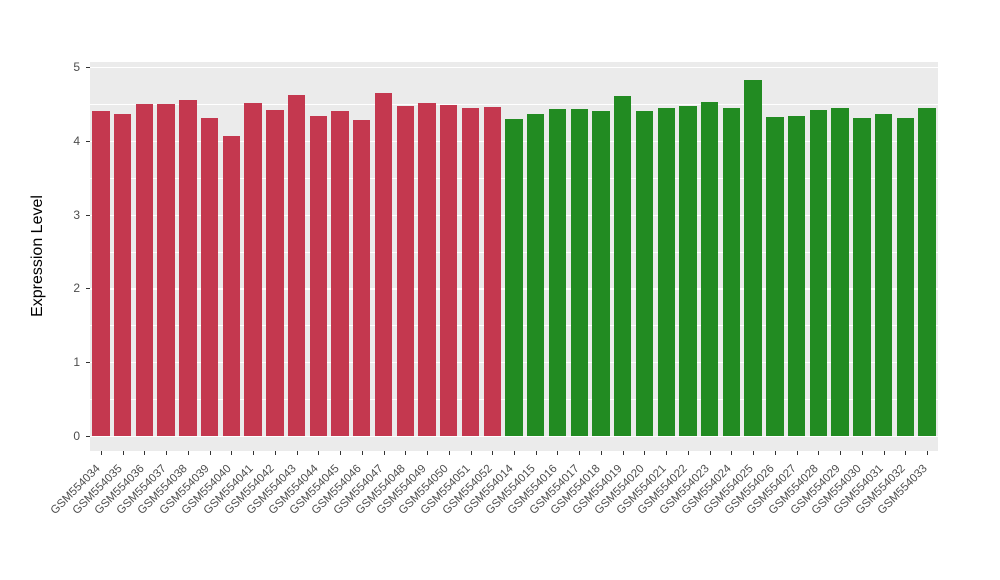 The width and height of the screenshot is (1000, 580). I want to click on bar-GSM554017, so click(579, 272).